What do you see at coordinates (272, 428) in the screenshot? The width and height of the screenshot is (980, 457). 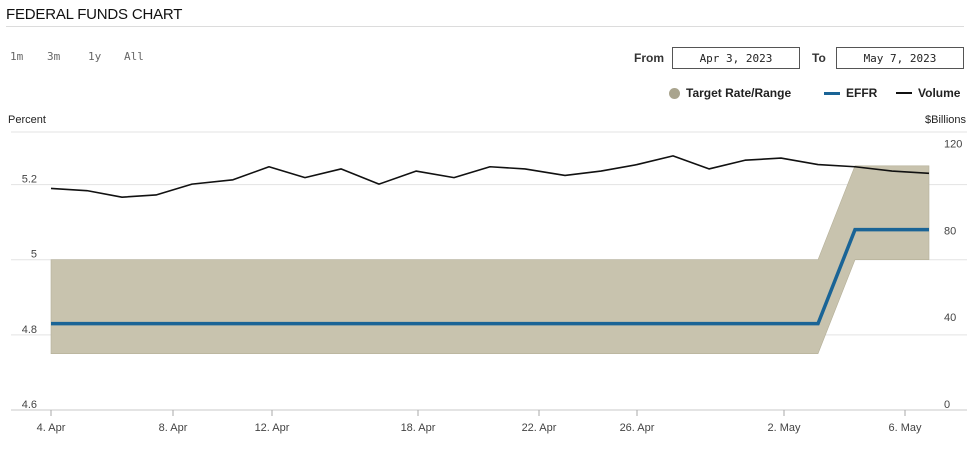 I see `x-tick-label: 12. Apr` at bounding box center [272, 428].